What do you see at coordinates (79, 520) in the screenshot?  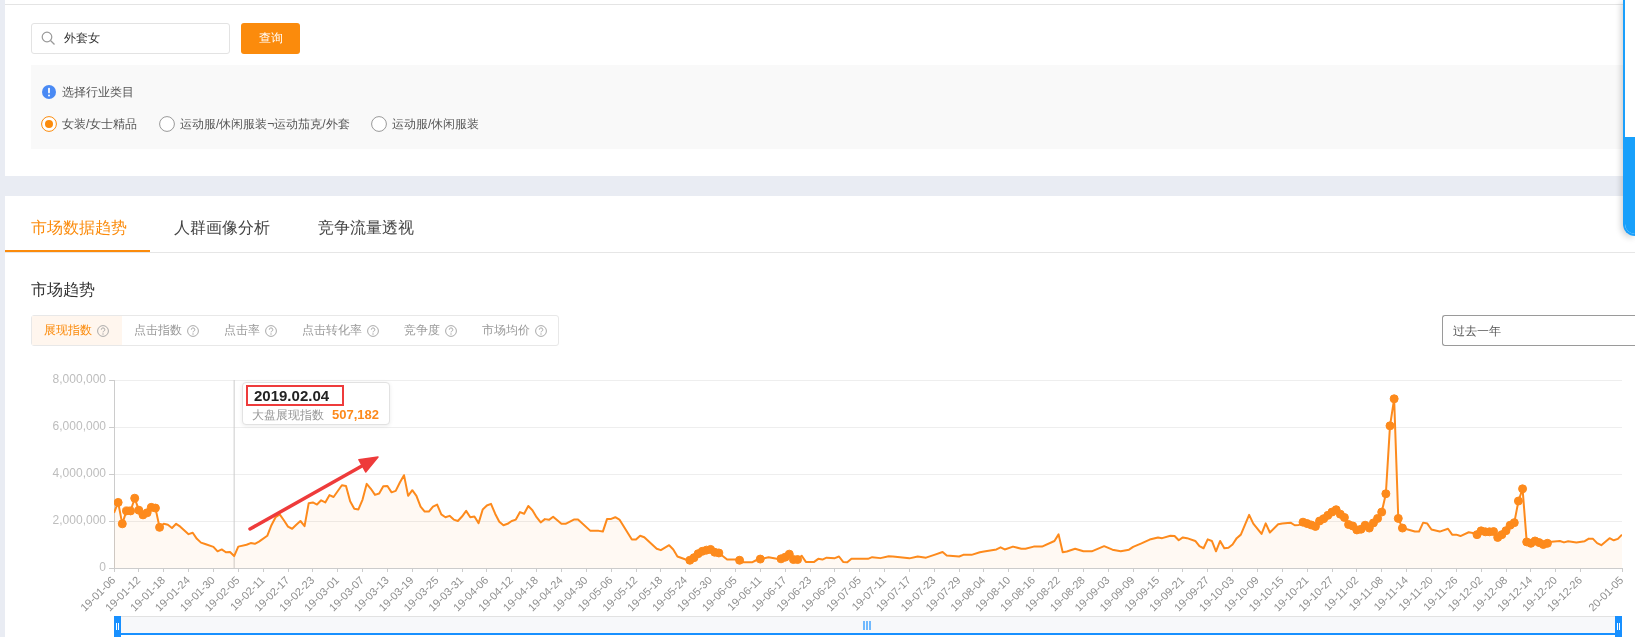 I see `y-tick-label: 2,000,000` at bounding box center [79, 520].